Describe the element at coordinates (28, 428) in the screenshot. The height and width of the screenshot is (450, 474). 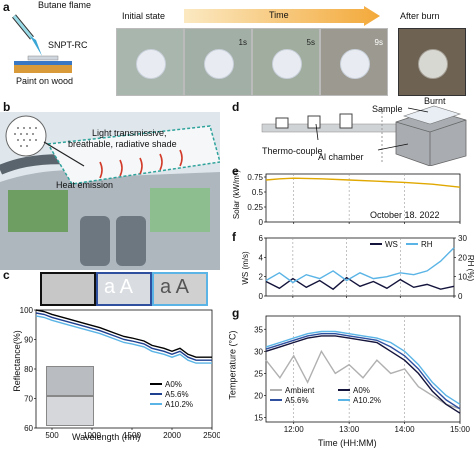
I see `y-tick-label: 60` at that location.